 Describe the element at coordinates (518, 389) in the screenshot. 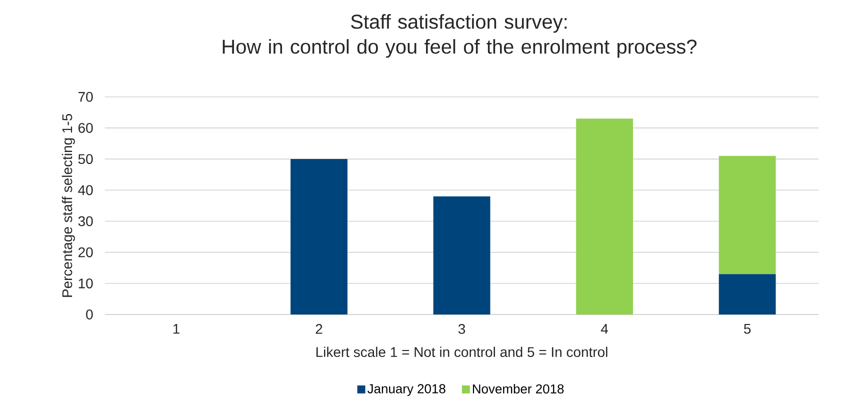

I see `legend-label: November 2018` at that location.